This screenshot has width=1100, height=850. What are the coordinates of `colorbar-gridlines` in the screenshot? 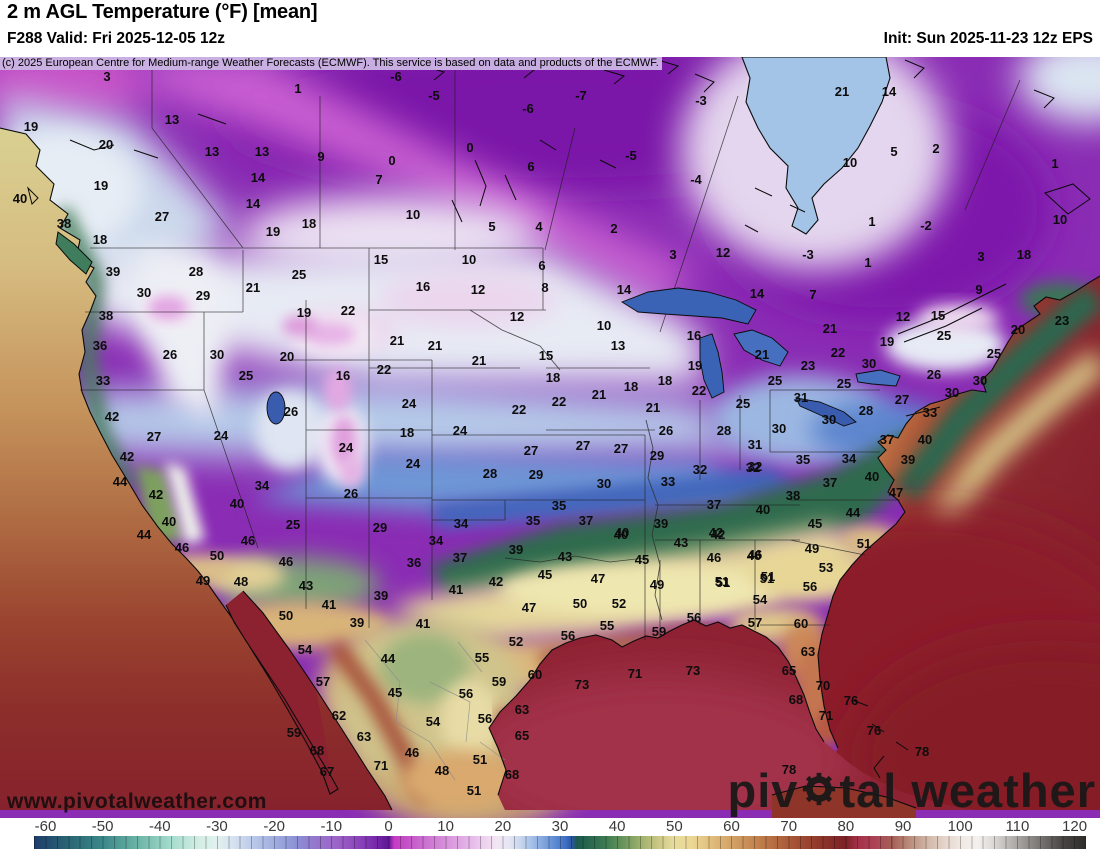 It's located at (560, 842).